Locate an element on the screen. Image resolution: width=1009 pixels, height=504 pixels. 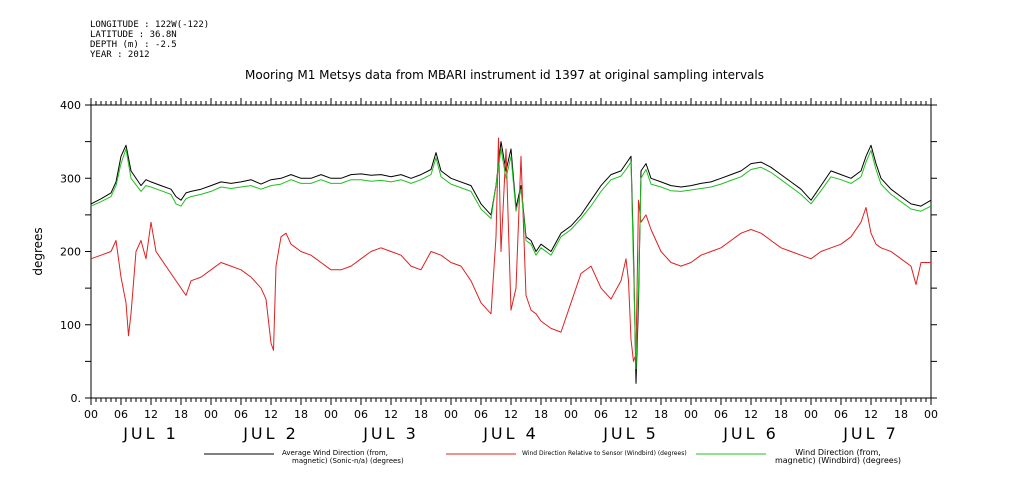
y-tick-label: 200 is located at coordinates (70, 252).